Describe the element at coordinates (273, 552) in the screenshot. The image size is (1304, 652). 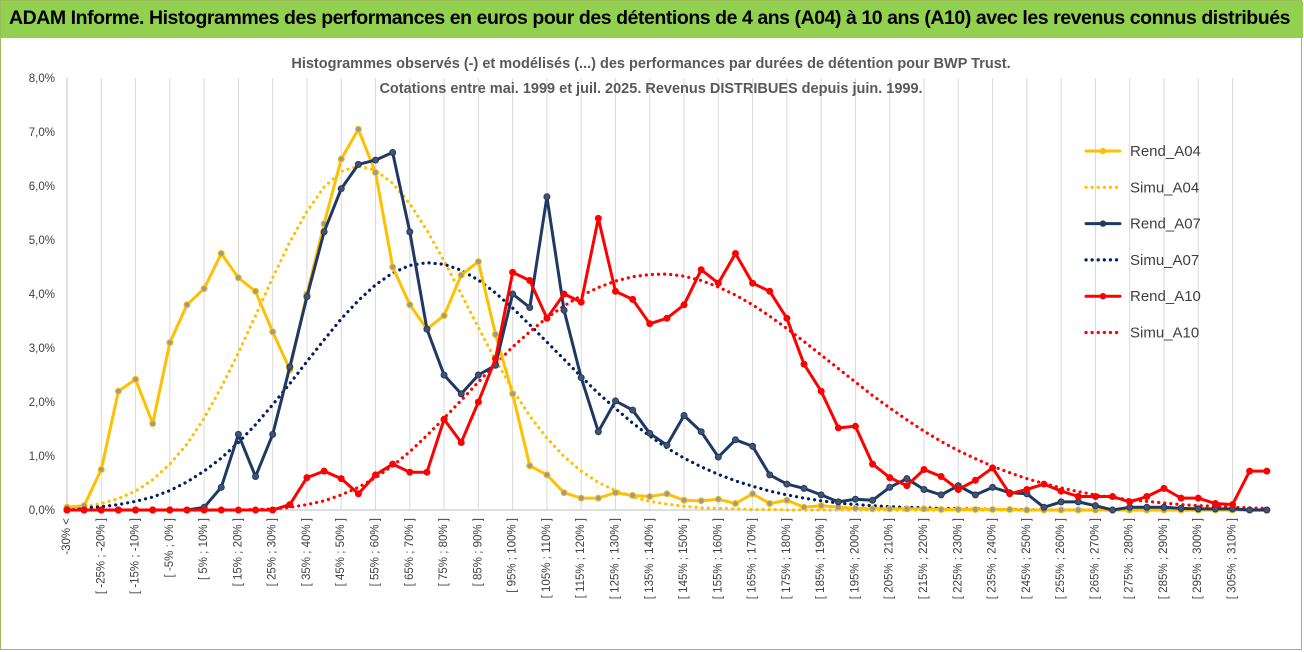
I see `x-tick-label: [ 25% ; 30% ]` at that location.